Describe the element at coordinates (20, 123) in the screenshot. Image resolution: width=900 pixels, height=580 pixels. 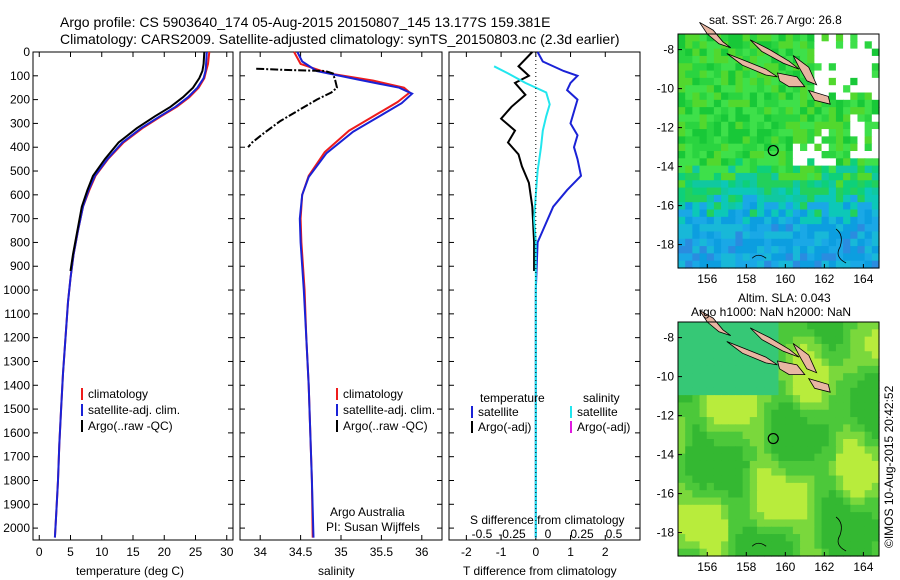
I see `y-tick-label: 300` at that location.